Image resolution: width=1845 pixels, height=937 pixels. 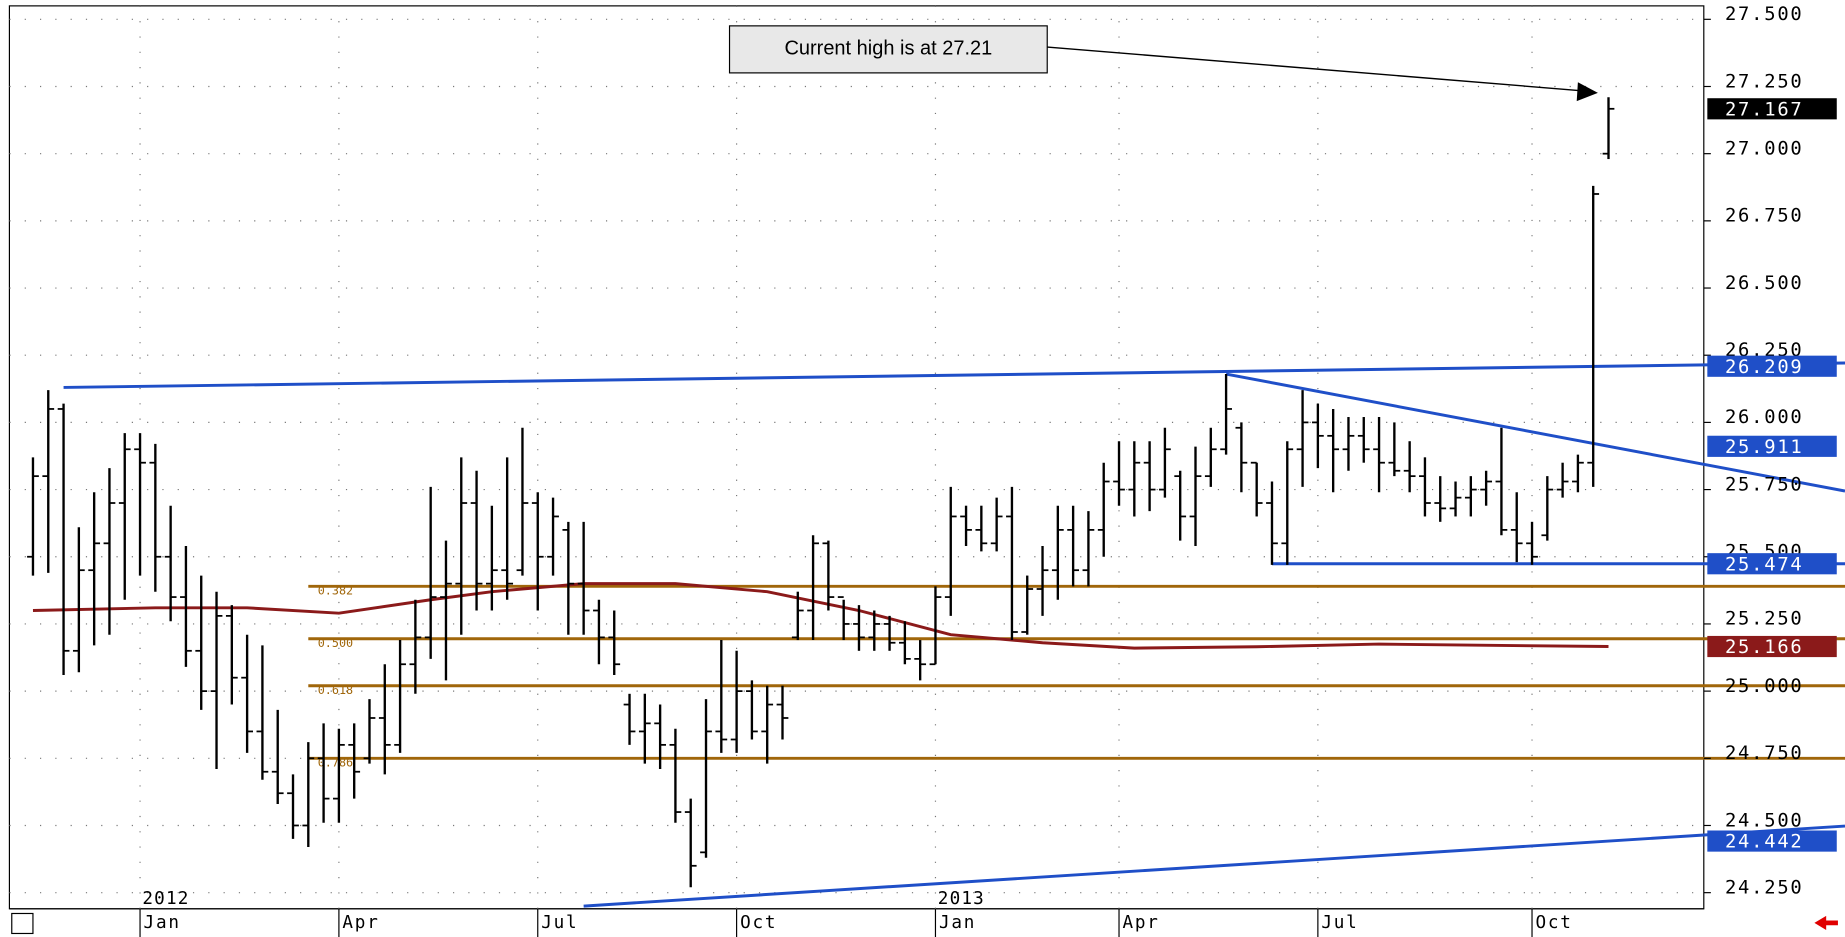 I want to click on corner-box, so click(x=22, y=923).